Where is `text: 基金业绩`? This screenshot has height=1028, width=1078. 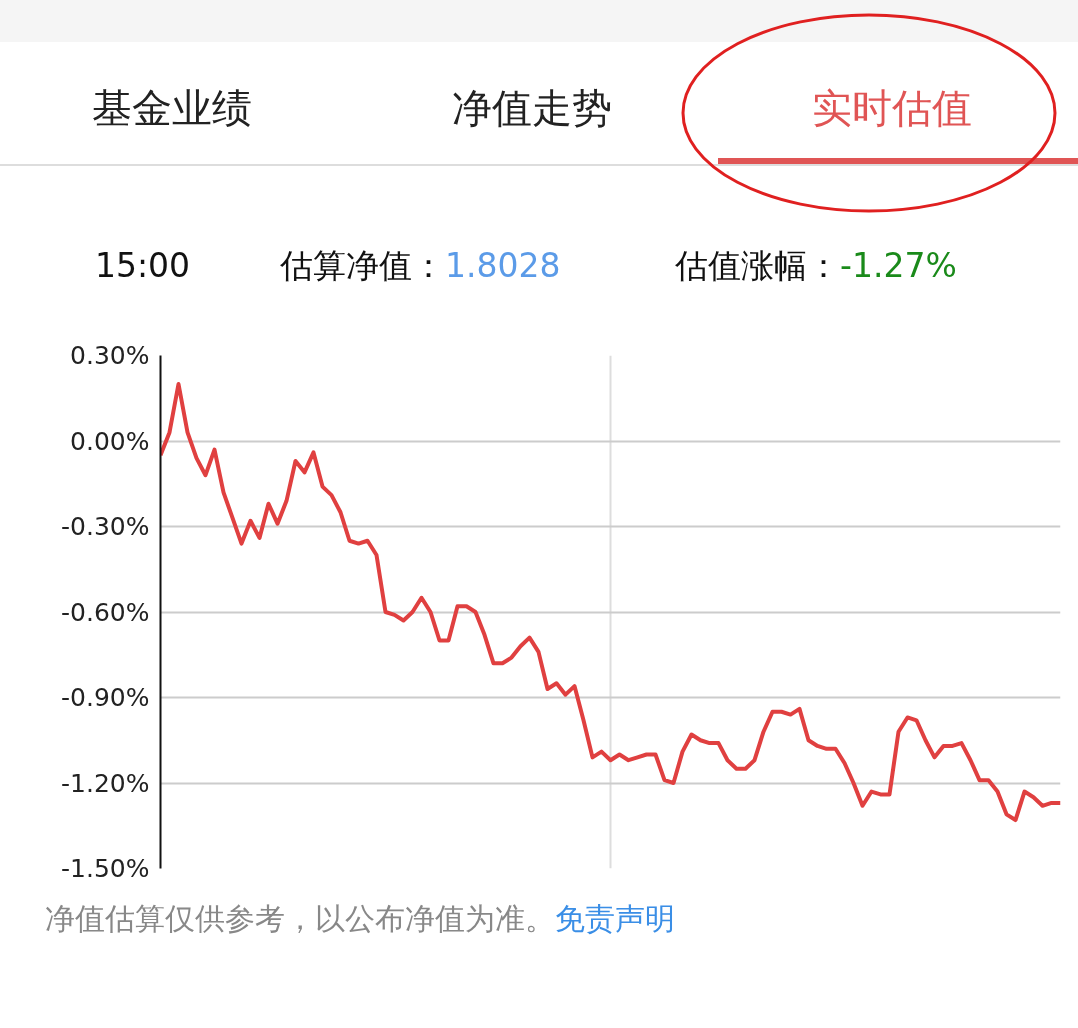
text: 基金业绩 is located at coordinates (172, 108).